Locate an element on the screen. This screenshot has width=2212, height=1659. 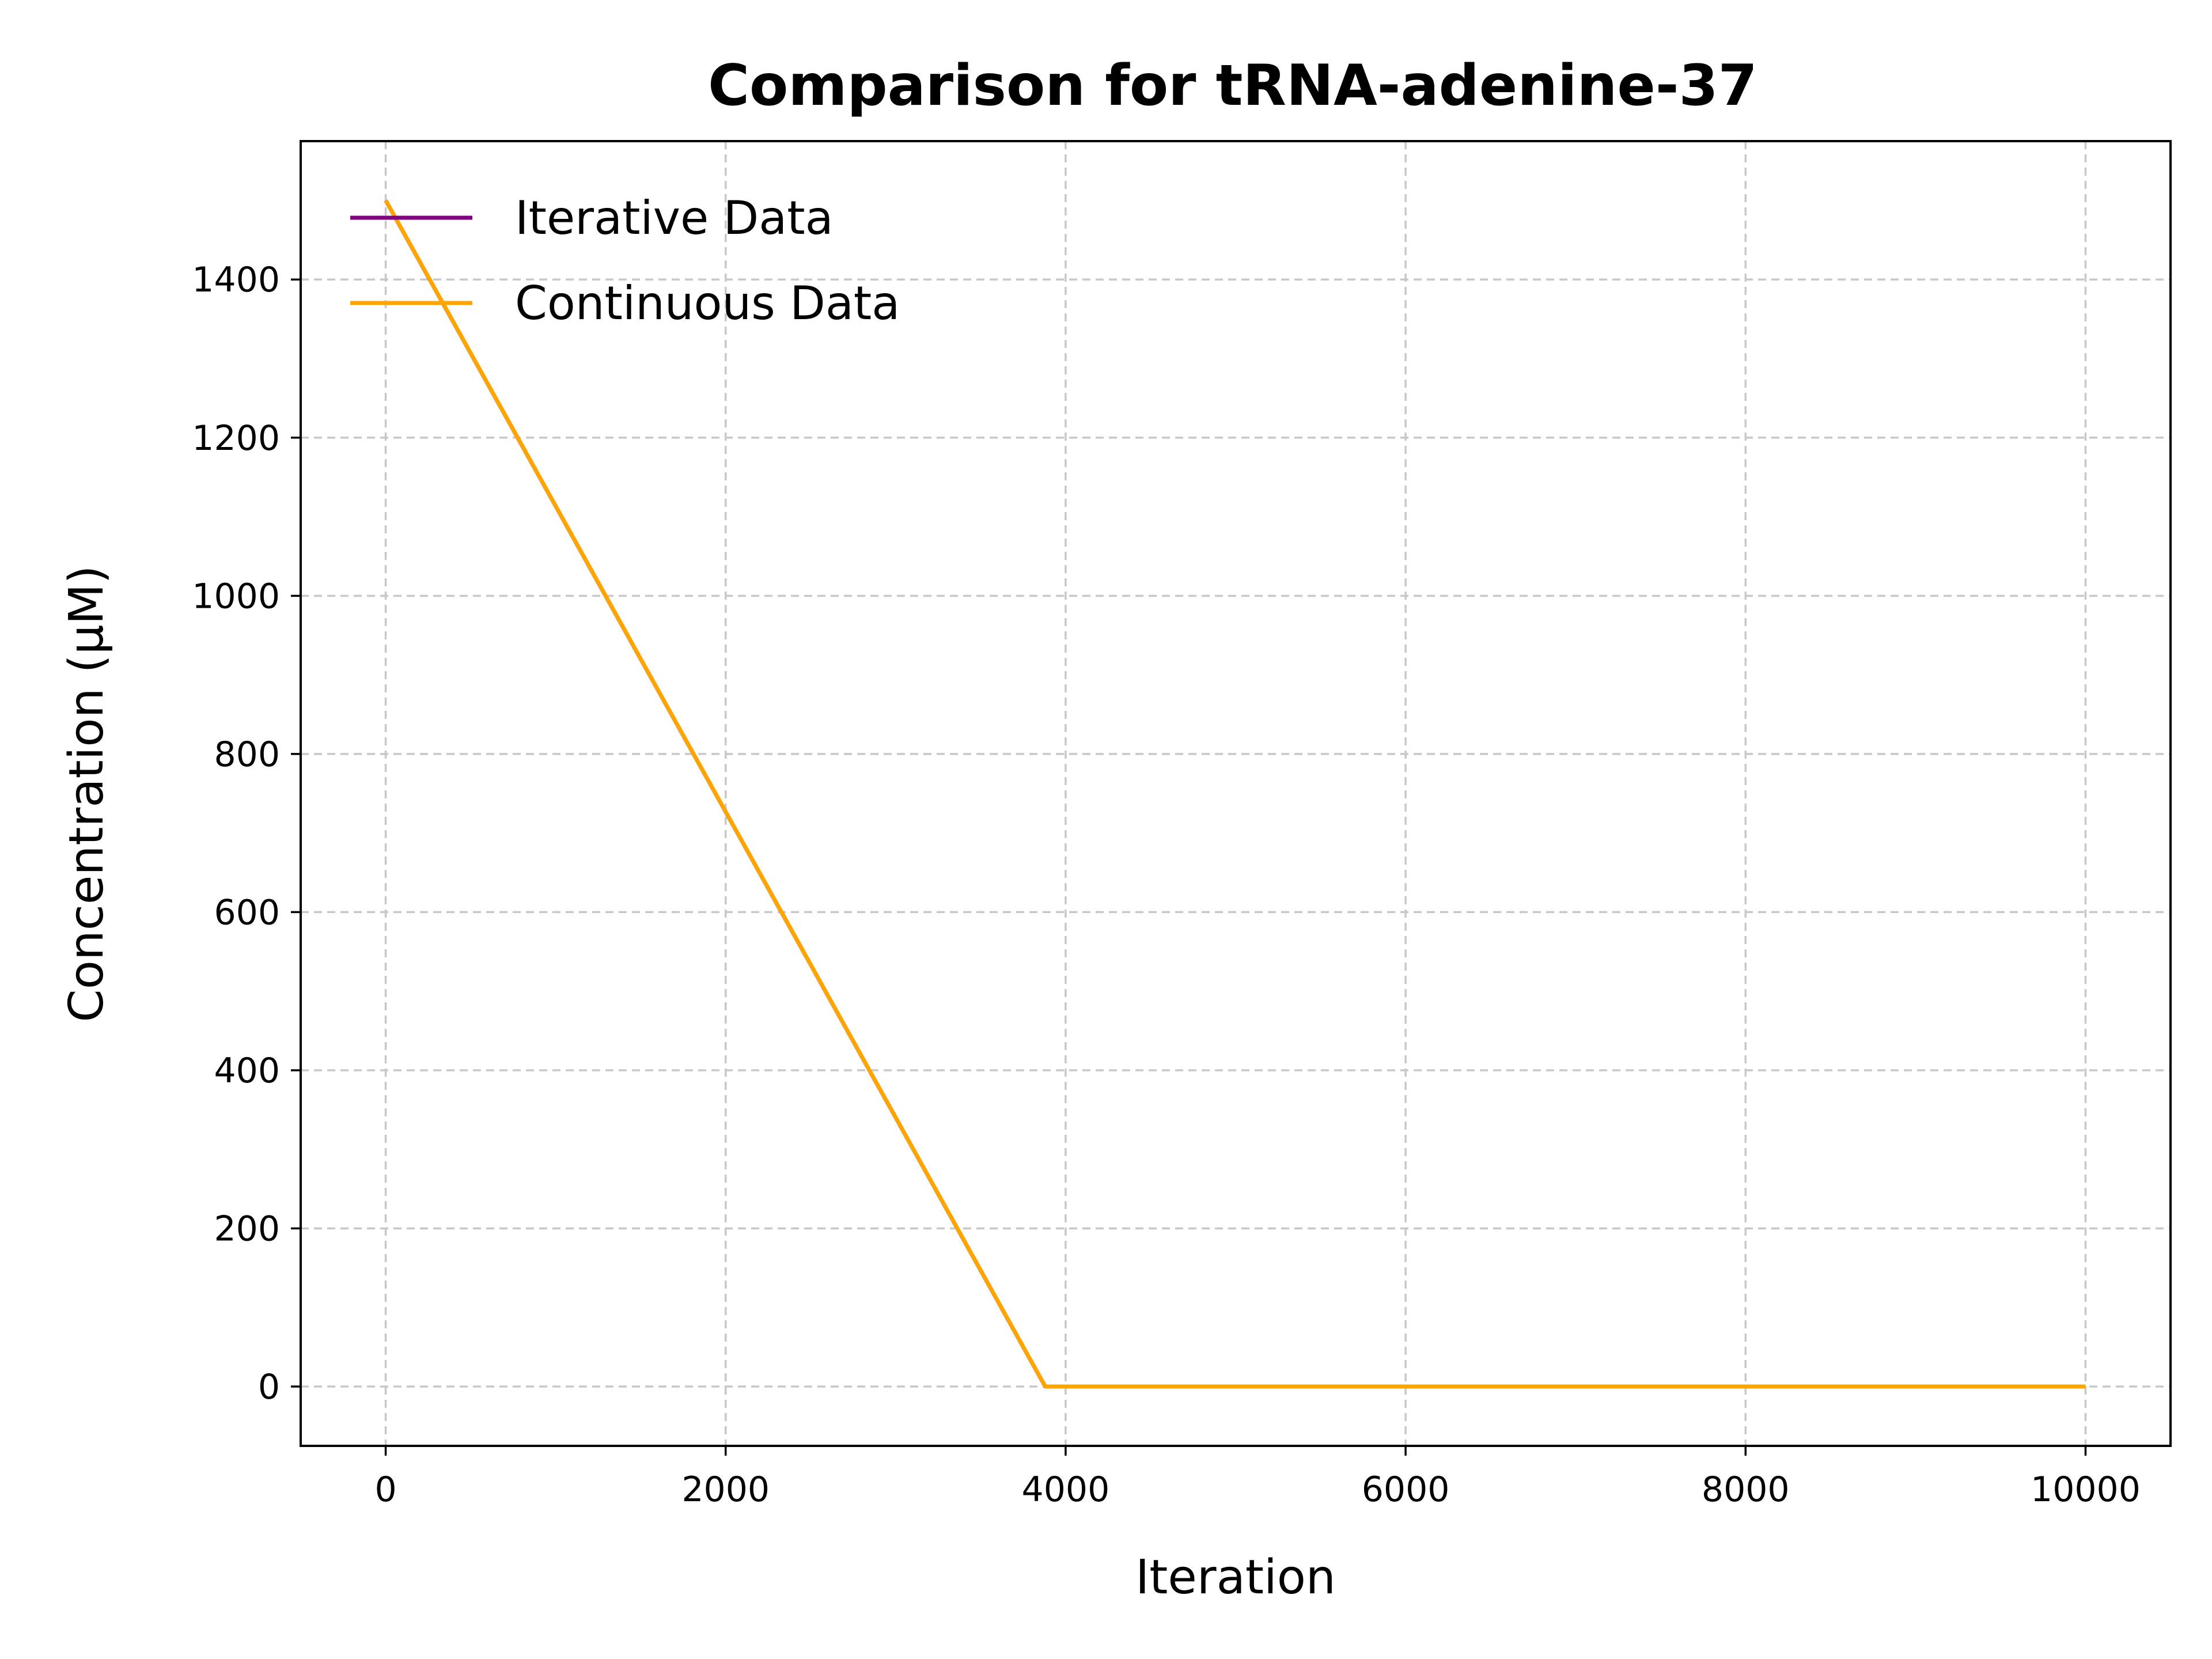
chart-title: Comparison for tRNA-adenine-37 is located at coordinates (1233, 86).